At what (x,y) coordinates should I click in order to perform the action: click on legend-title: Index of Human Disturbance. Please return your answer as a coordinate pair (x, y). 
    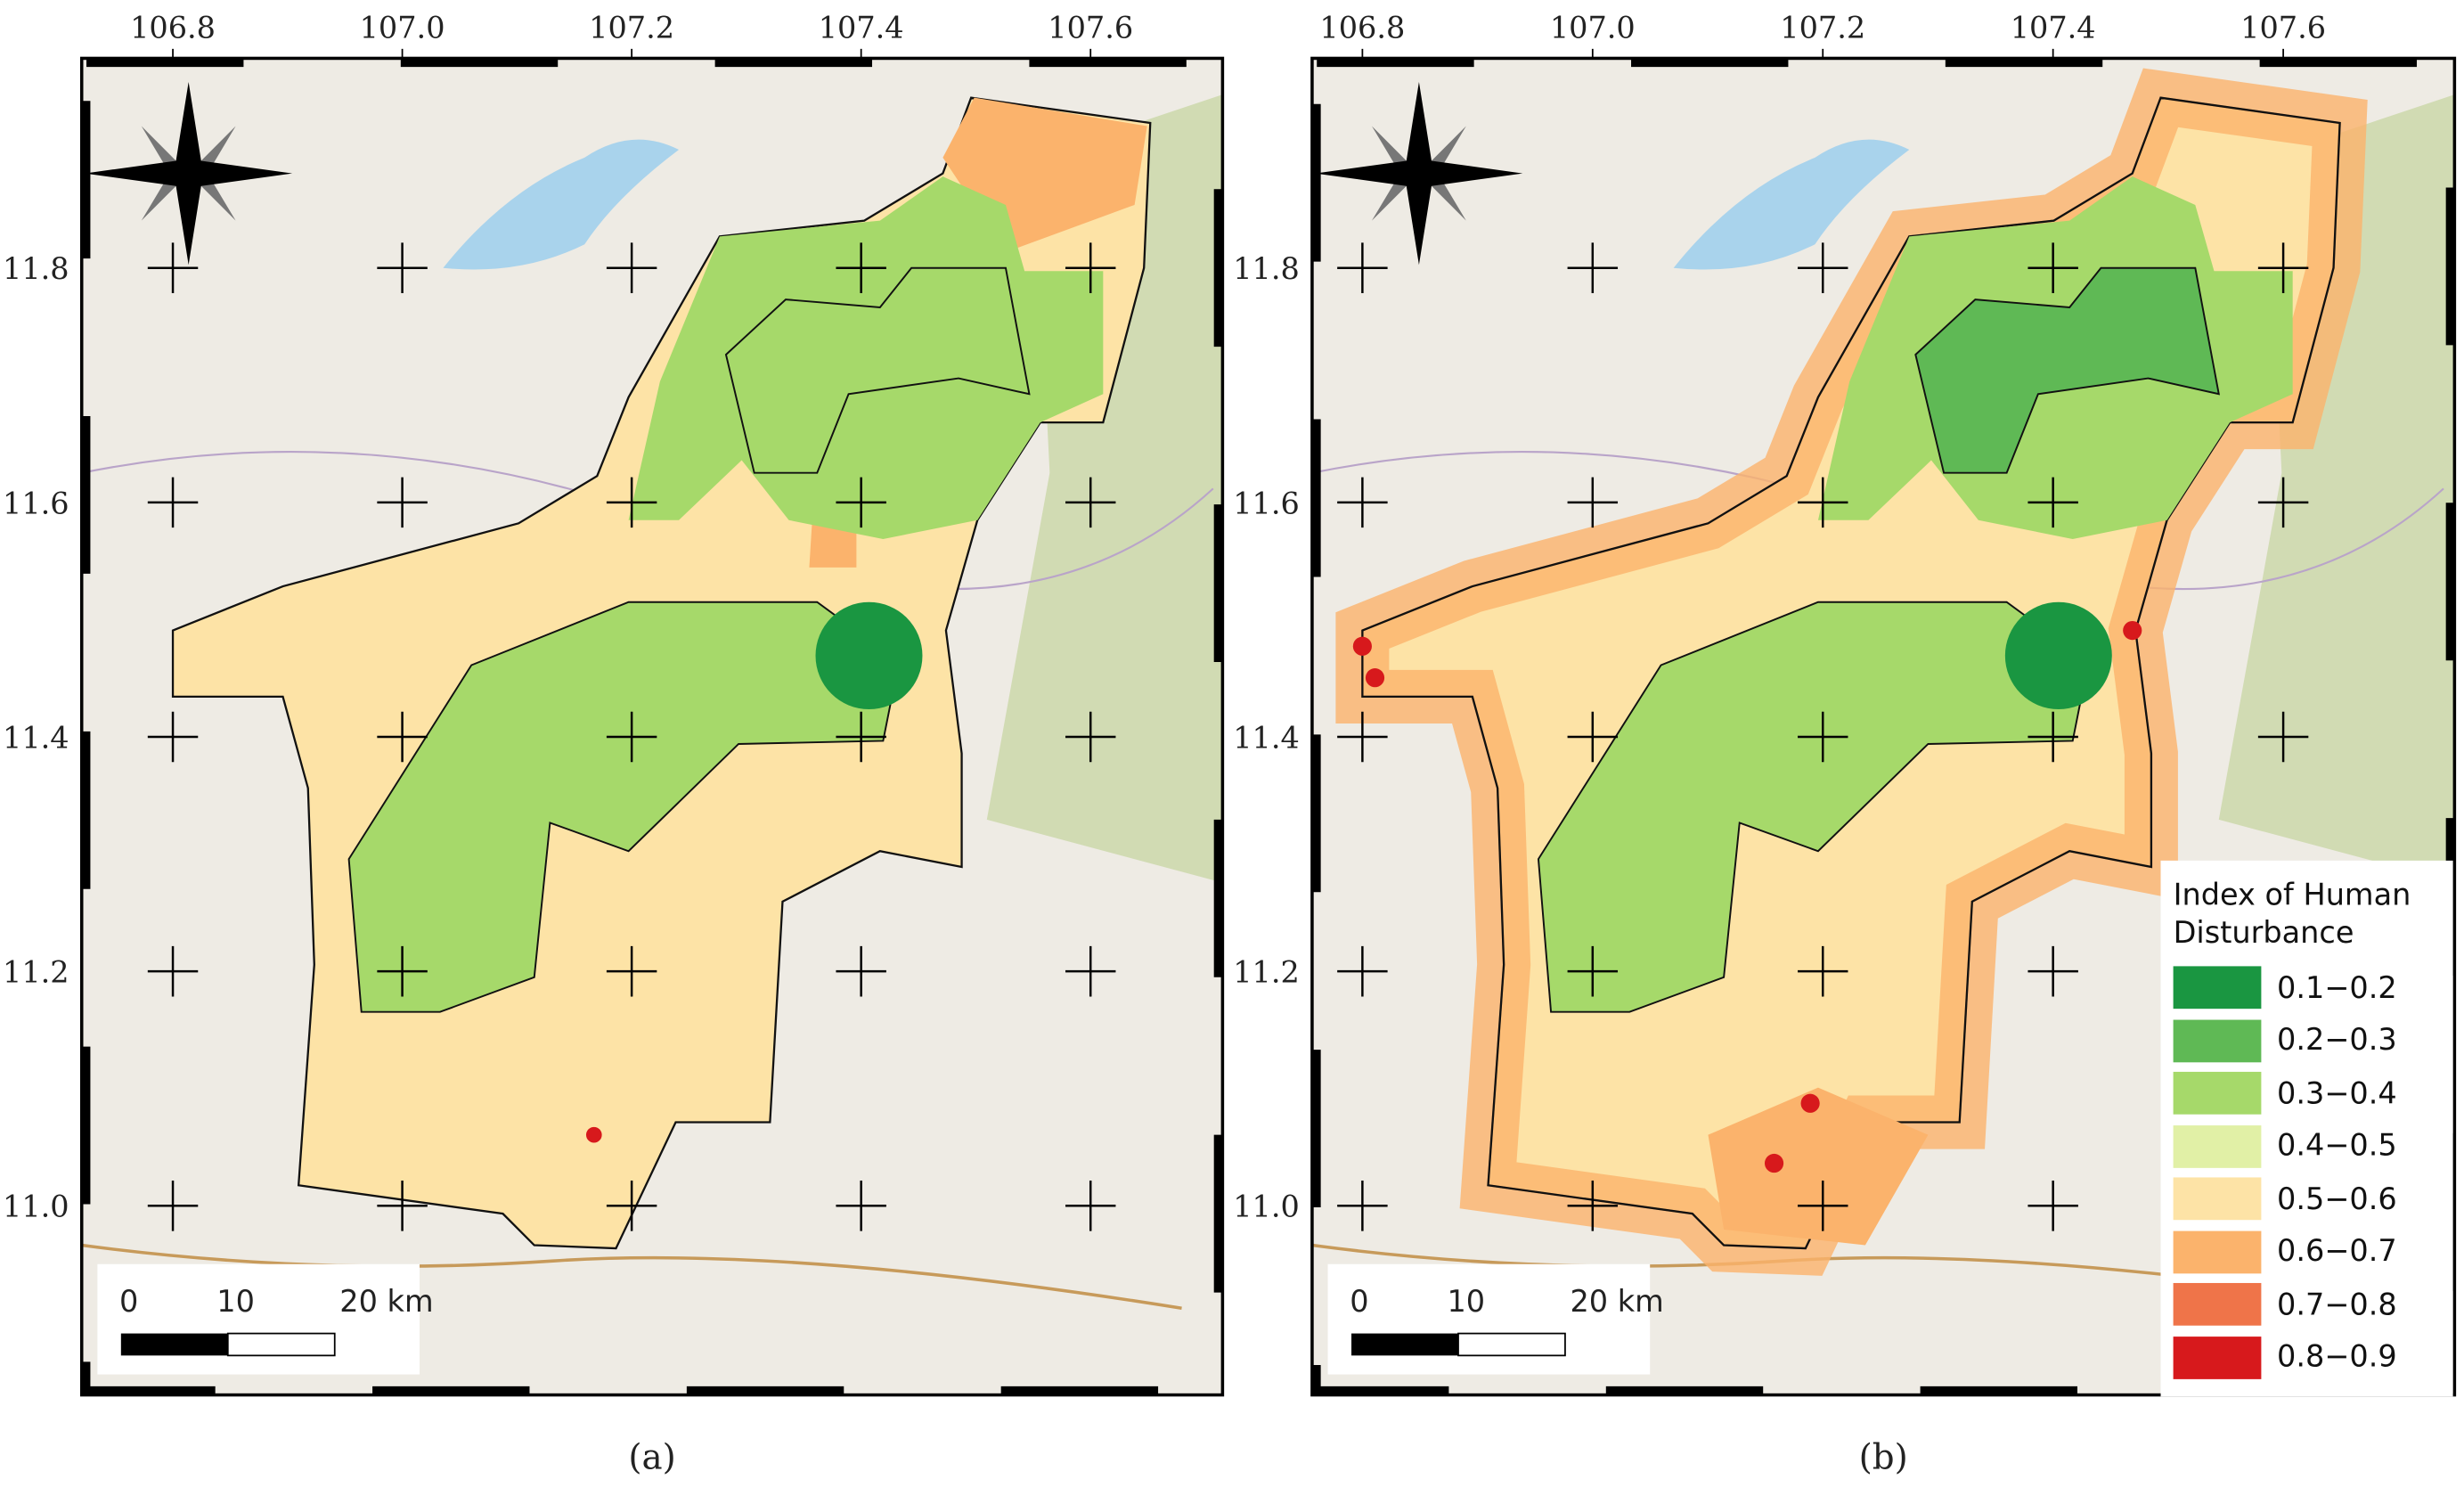
    Looking at the image, I should click on (2292, 914).